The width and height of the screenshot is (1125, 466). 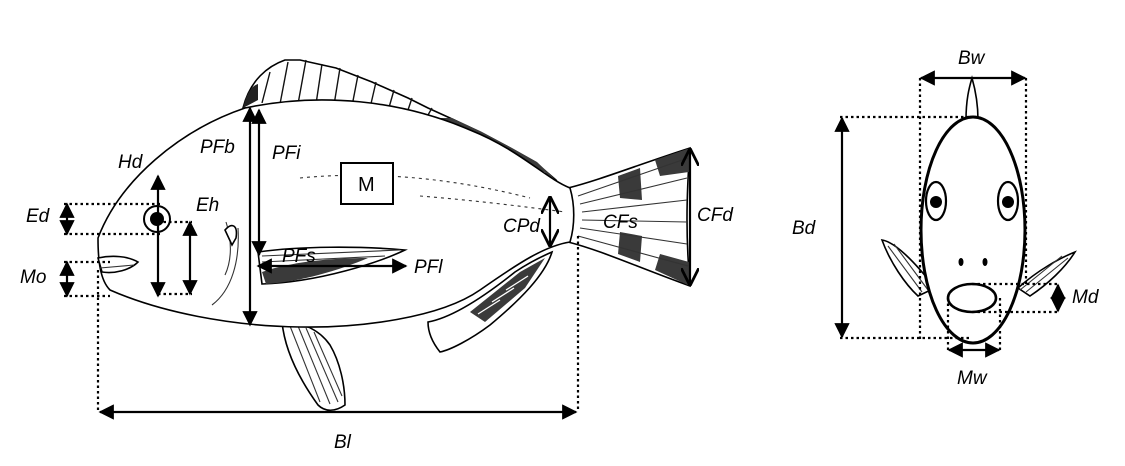 What do you see at coordinates (33, 277) in the screenshot?
I see `label-mo: Mo` at bounding box center [33, 277].